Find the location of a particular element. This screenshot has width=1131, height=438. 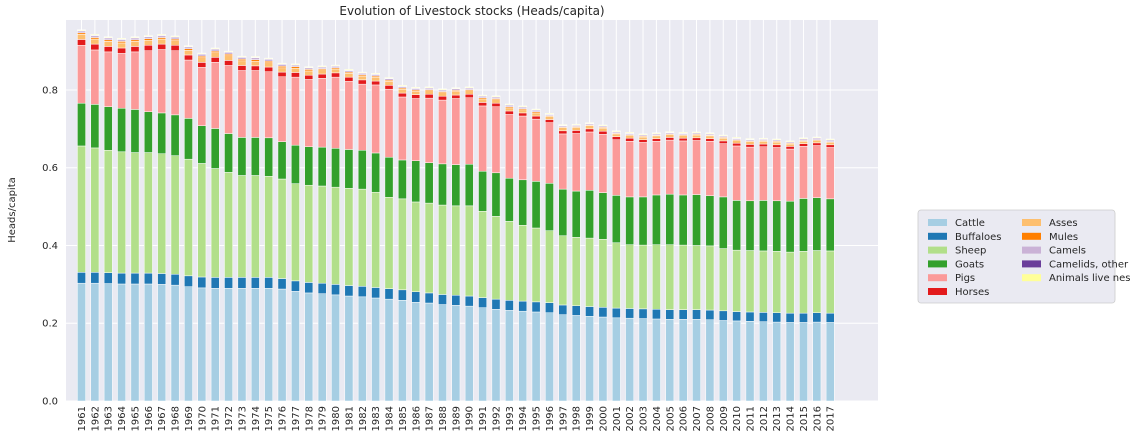

x-tick-label: 1999 is located at coordinates (590, 418).